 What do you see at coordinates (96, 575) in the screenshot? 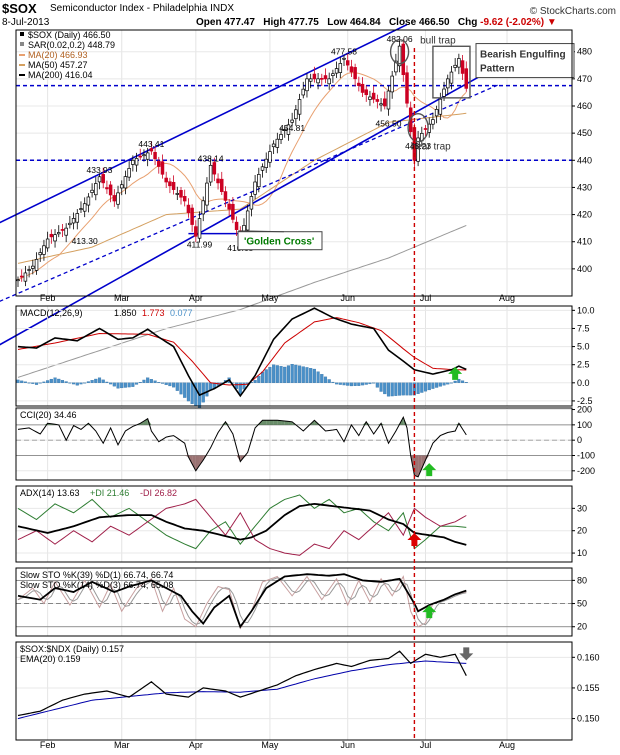
I see `stoch39-legend-label: Slow STO %K(39) %D(1) 66.74, 66.74` at bounding box center [96, 575].